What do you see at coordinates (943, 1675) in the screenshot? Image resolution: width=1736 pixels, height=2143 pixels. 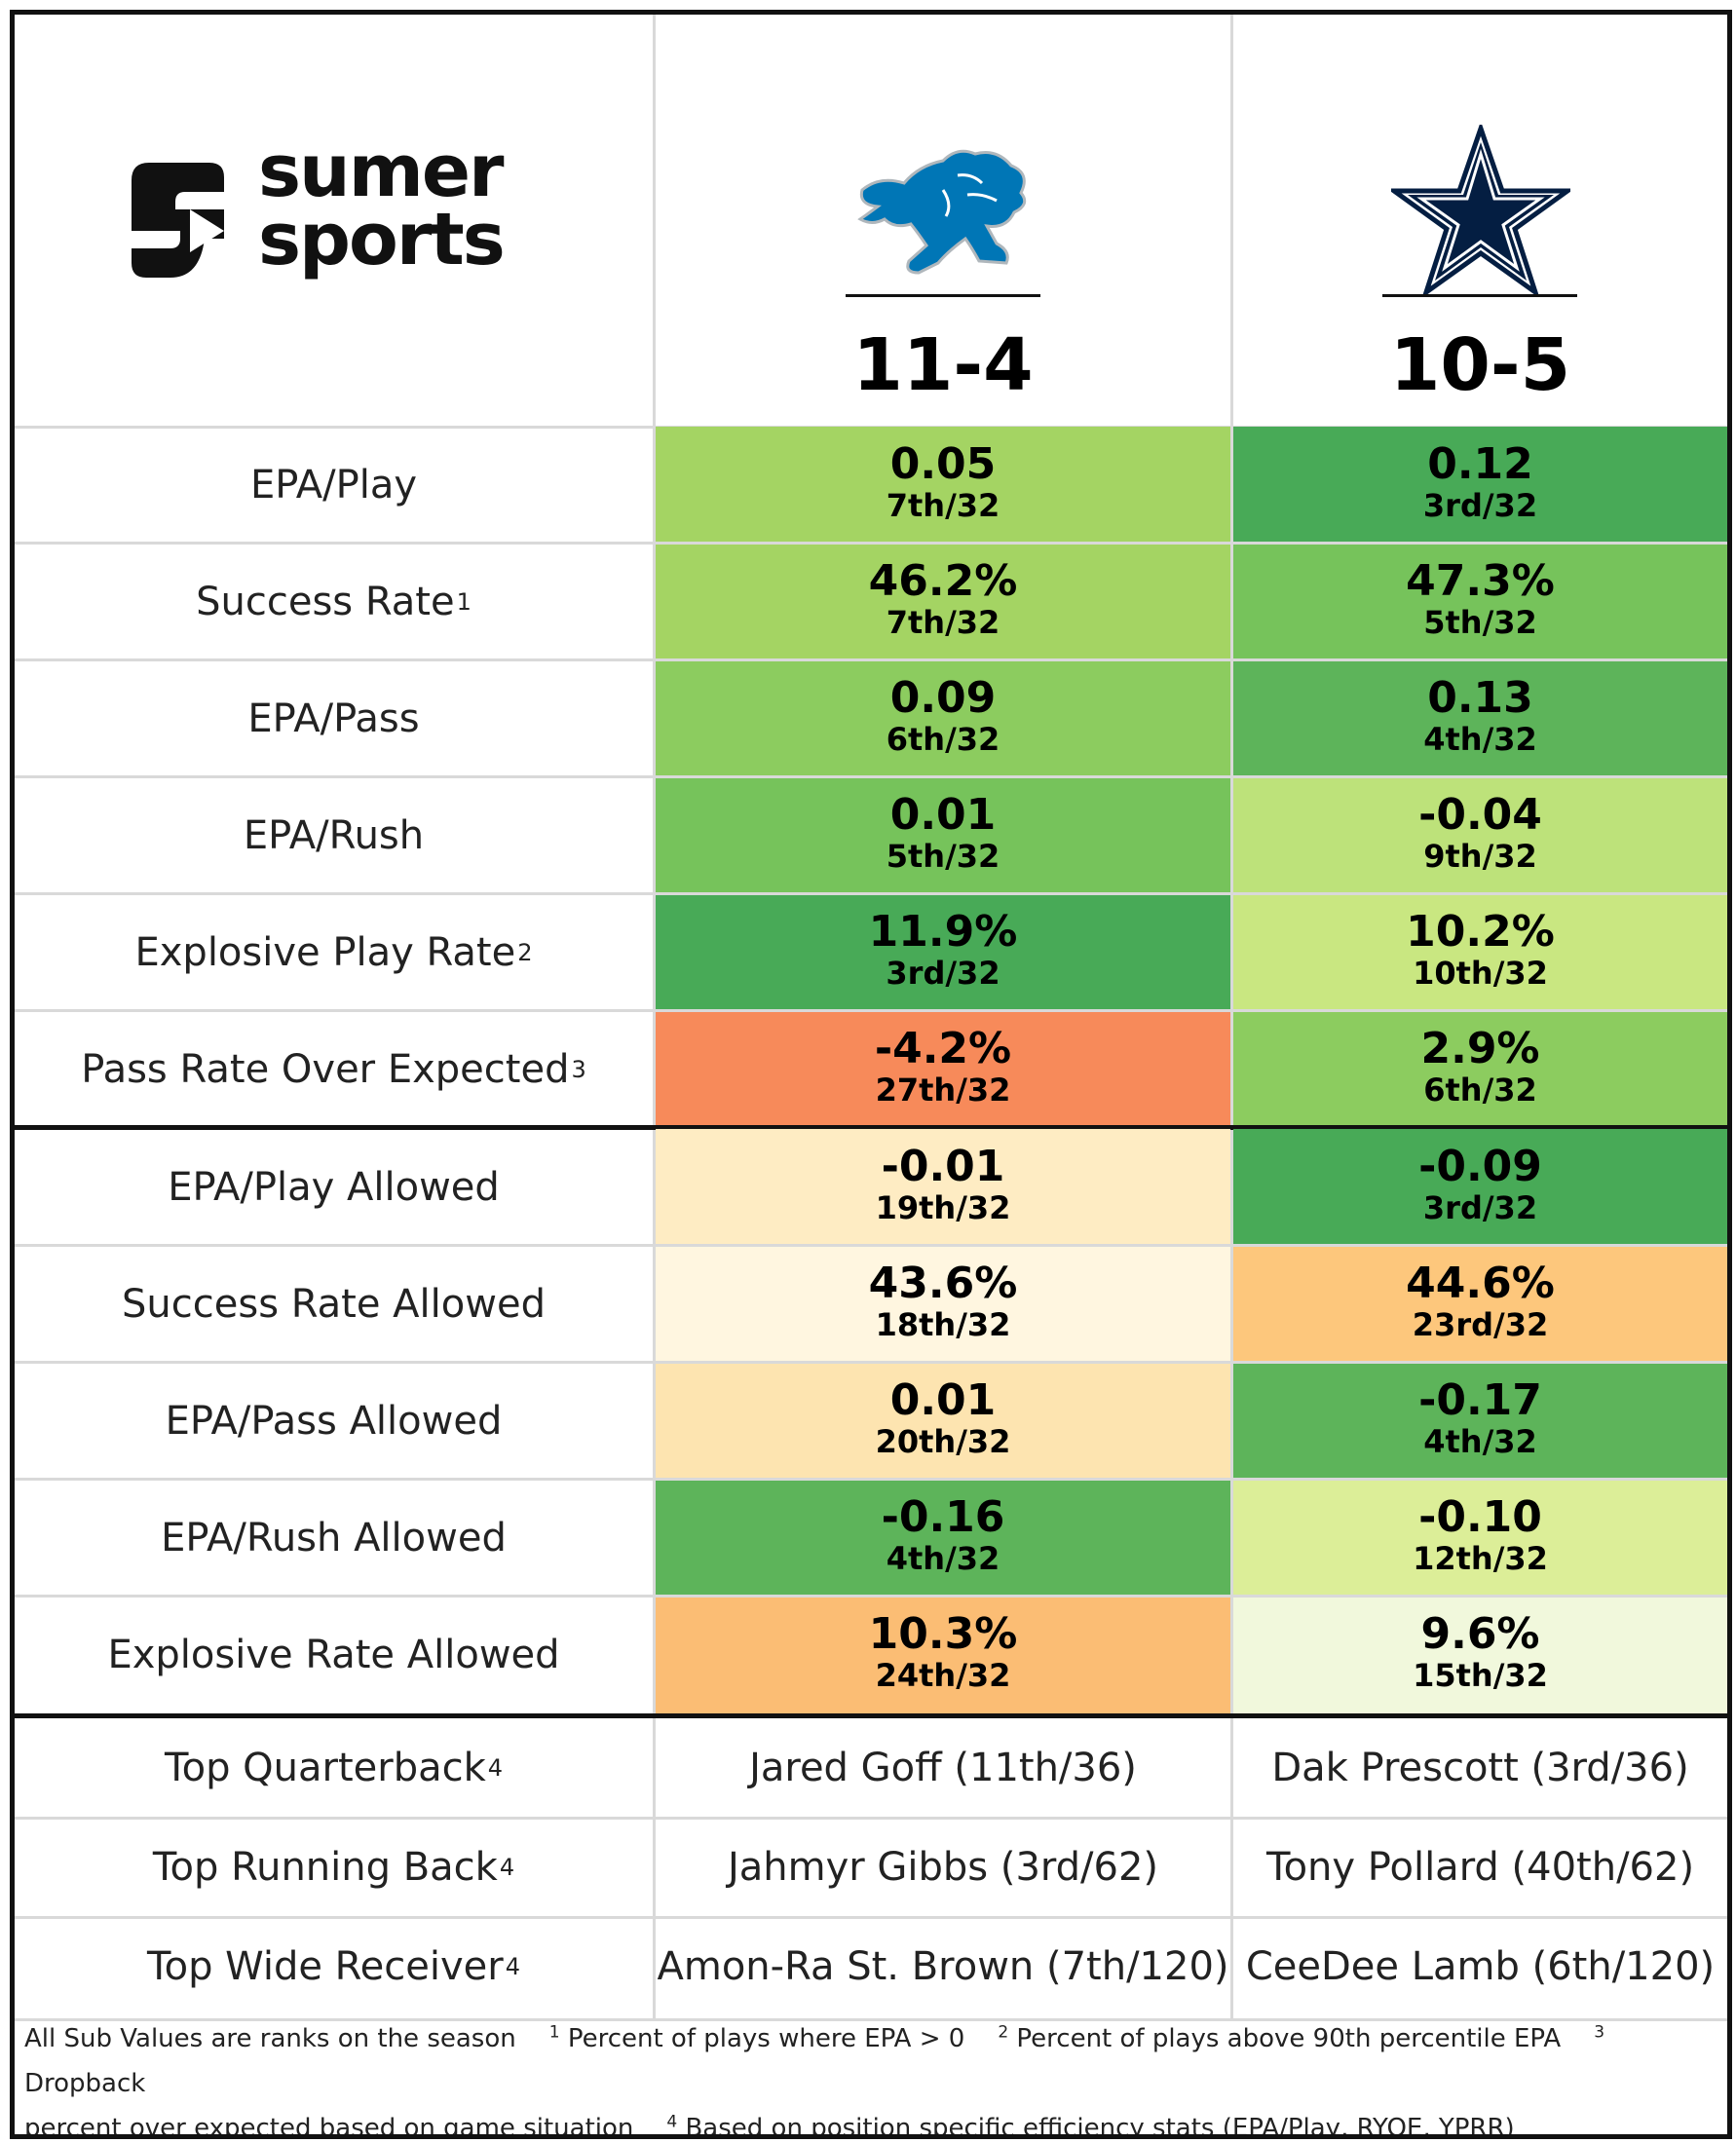 I see `stat-rank: 24th/32` at bounding box center [943, 1675].